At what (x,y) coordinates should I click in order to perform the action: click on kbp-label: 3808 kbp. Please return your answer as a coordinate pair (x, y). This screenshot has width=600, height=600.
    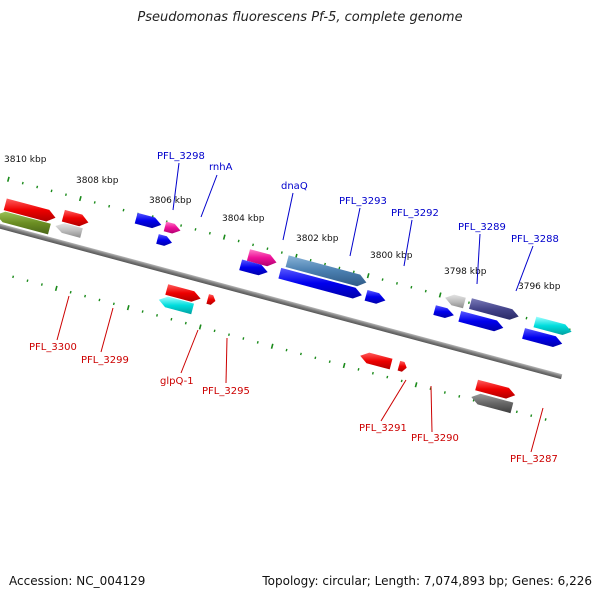
    Looking at the image, I should click on (97, 181).